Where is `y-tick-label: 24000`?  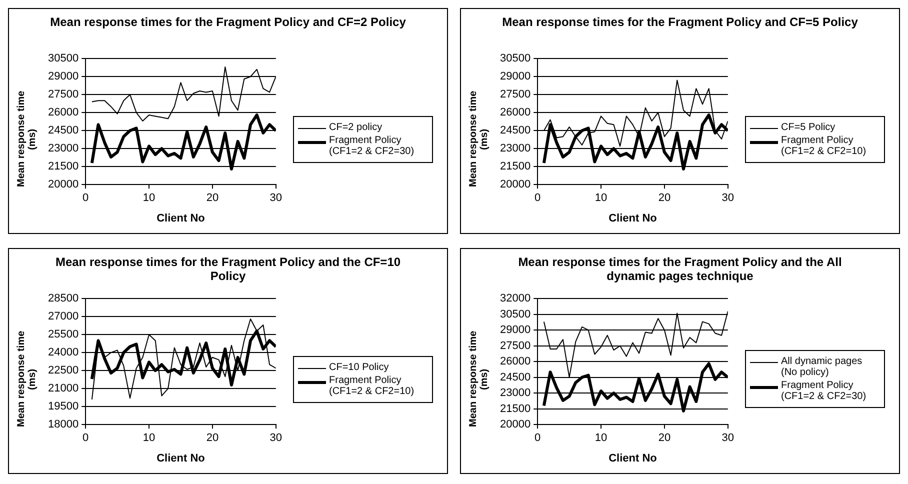
y-tick-label: 24000 is located at coordinates (63, 352).